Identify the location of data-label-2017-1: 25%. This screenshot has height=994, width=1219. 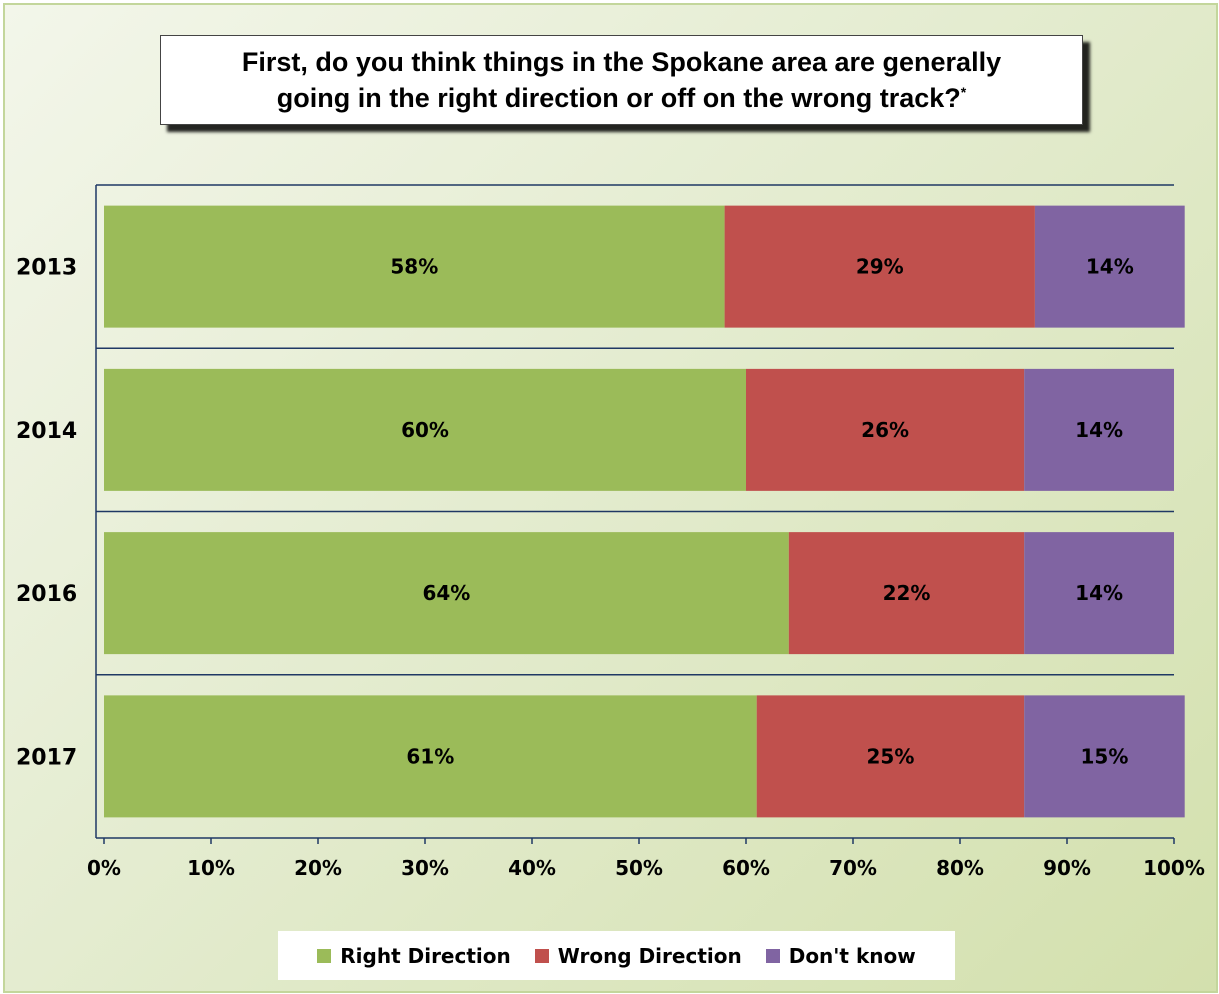
(891, 756).